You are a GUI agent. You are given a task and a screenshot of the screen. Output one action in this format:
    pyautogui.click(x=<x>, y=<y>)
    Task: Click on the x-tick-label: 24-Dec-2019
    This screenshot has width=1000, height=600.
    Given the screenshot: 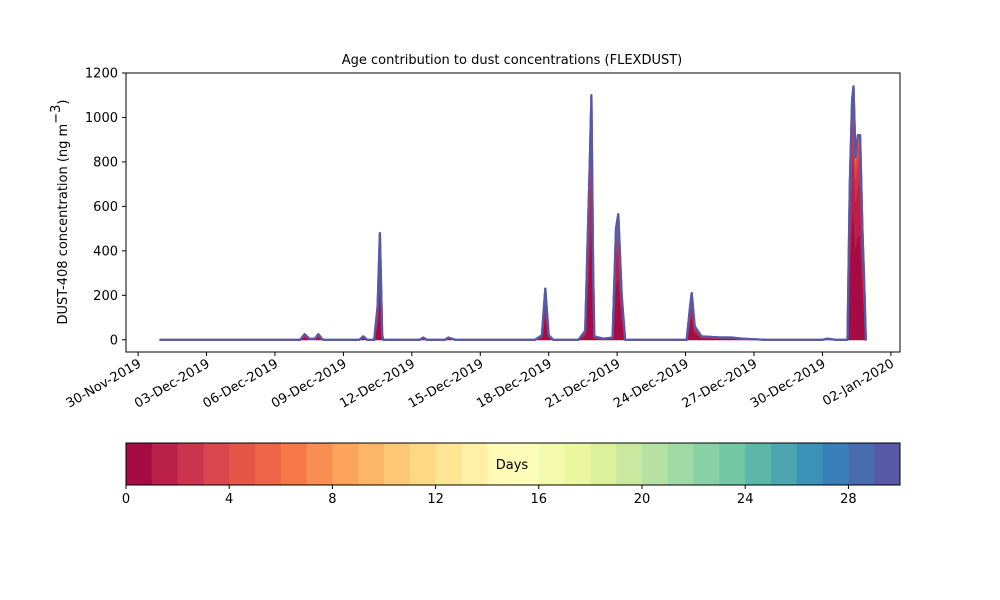 What is the action you would take?
    pyautogui.click(x=651, y=383)
    